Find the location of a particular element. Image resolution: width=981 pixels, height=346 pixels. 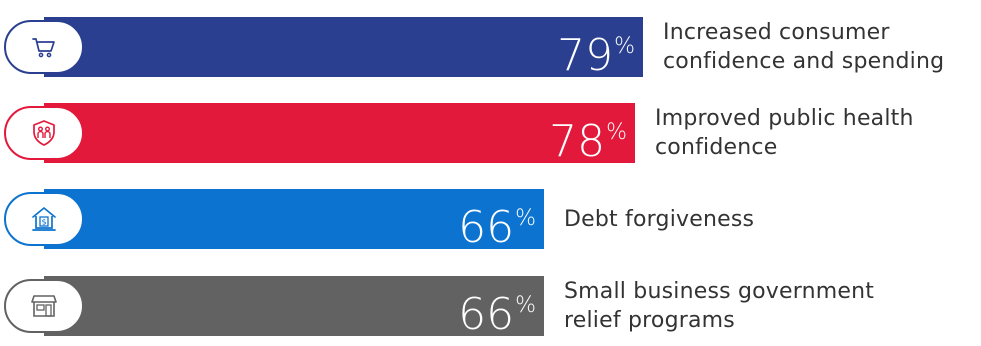

category-label: Improved public health confidence is located at coordinates (784, 133).